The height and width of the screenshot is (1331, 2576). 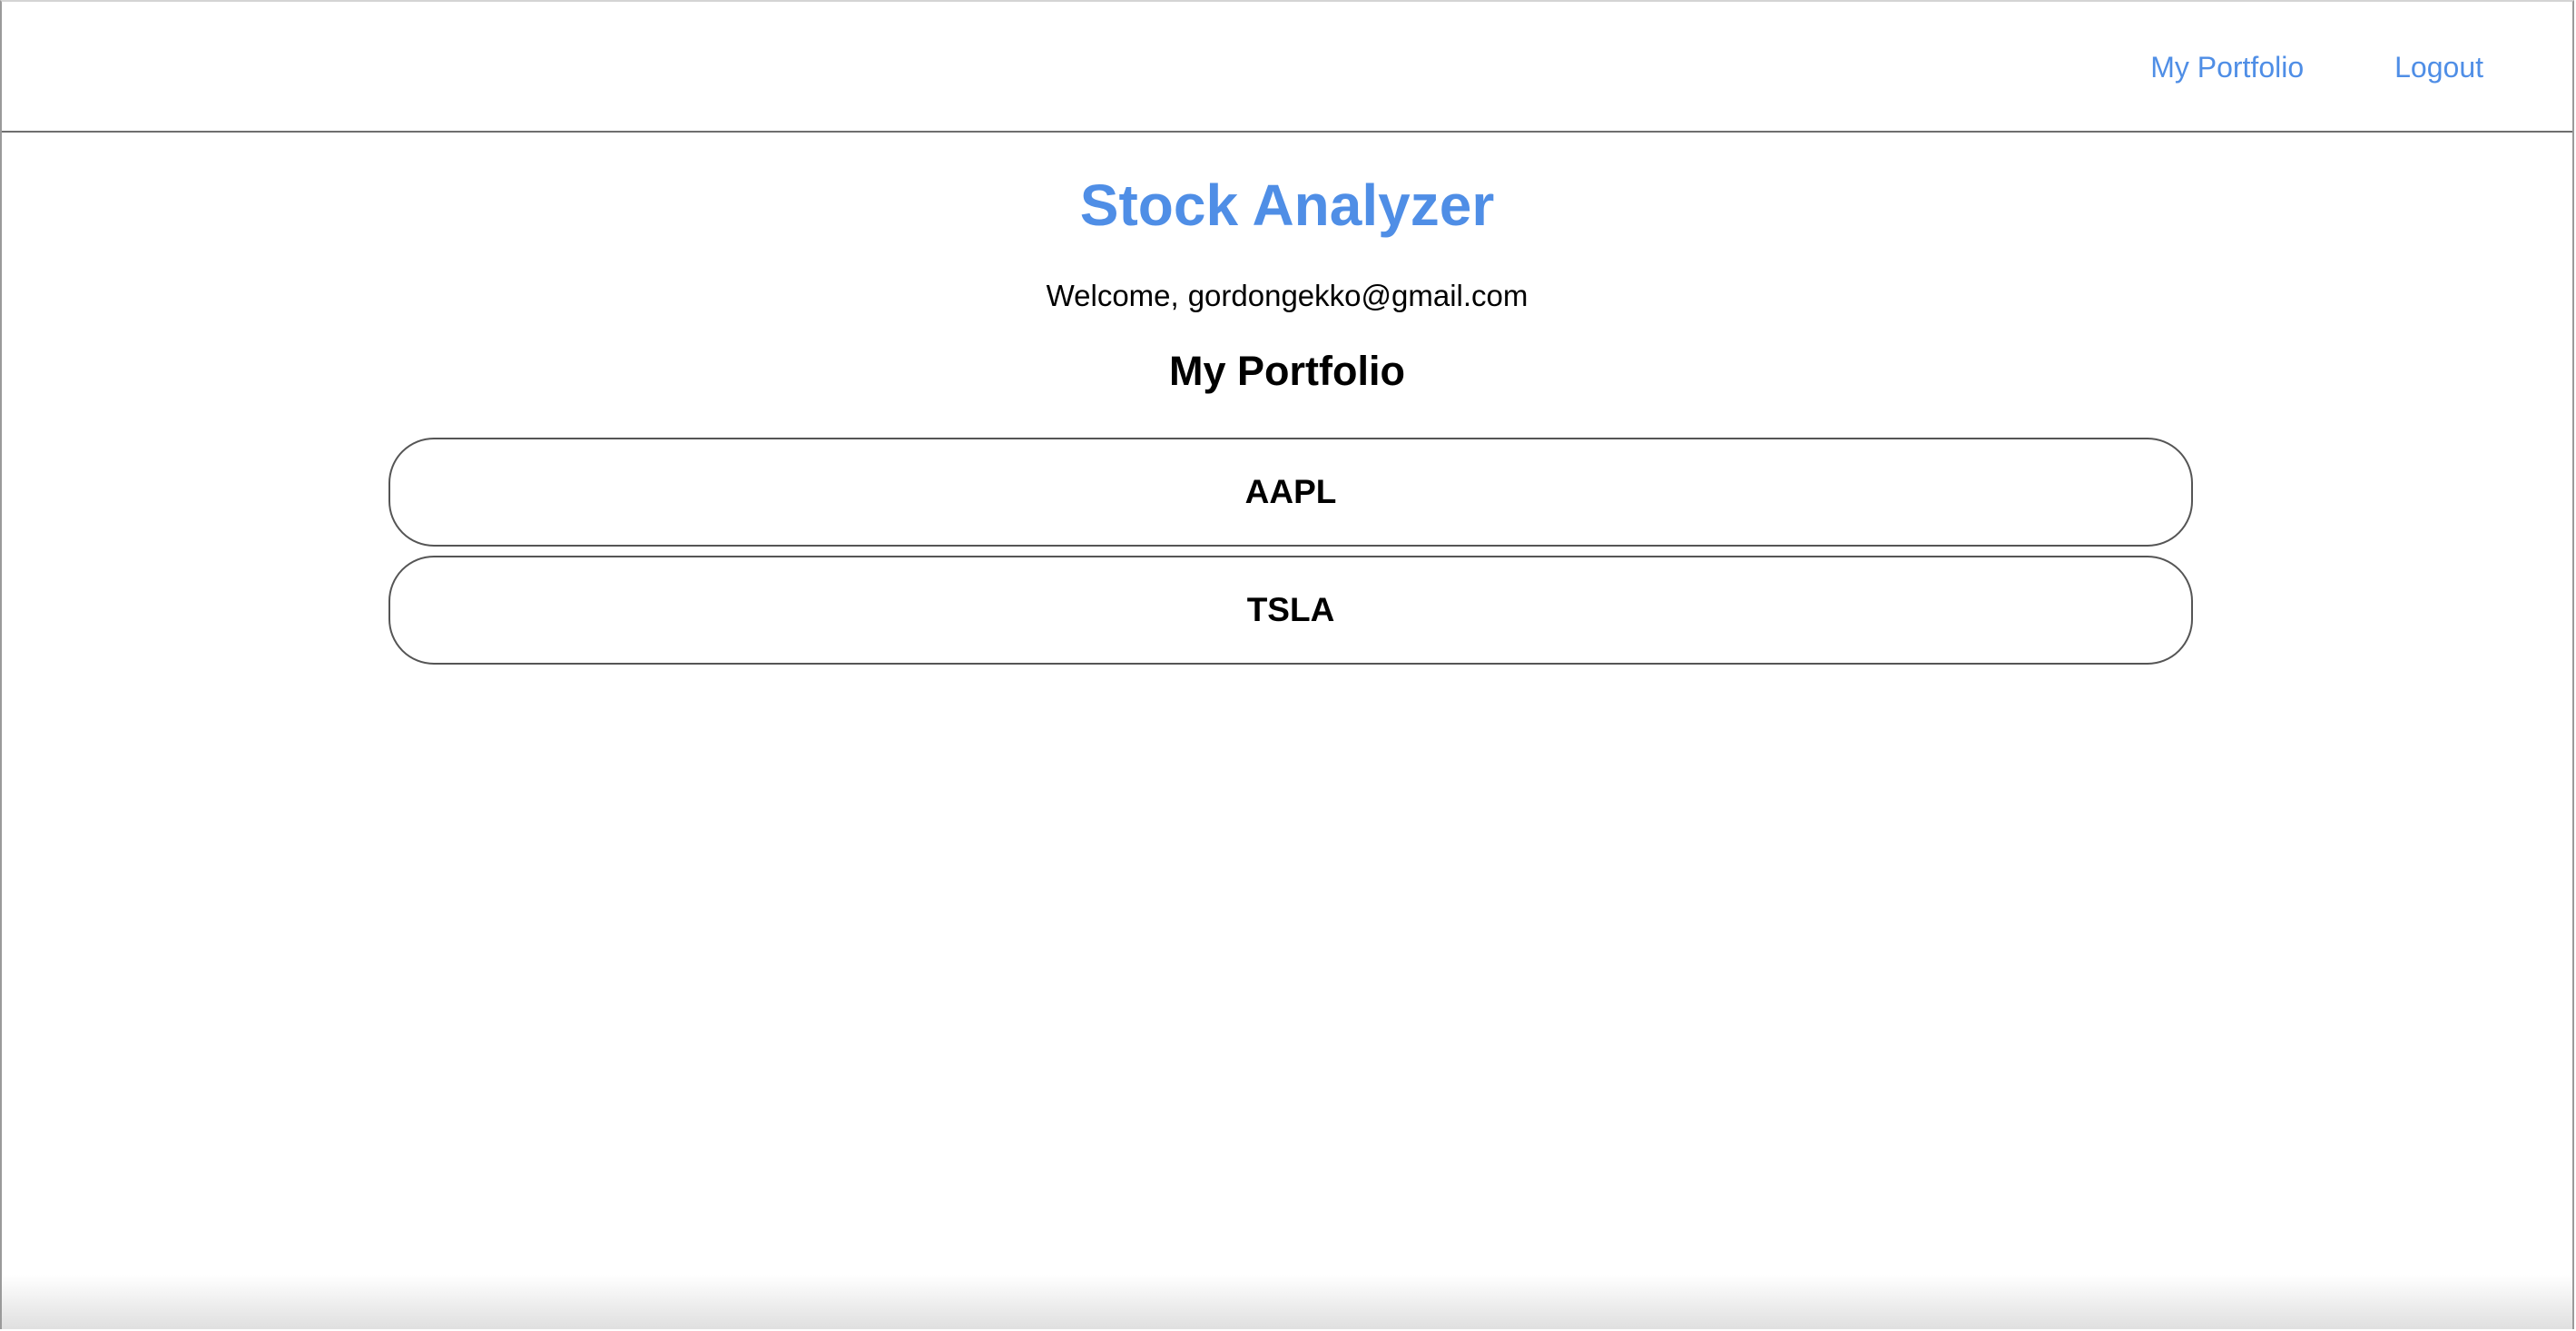 What do you see at coordinates (1290, 610) in the screenshot?
I see `stock-card-tsla: TSLA` at bounding box center [1290, 610].